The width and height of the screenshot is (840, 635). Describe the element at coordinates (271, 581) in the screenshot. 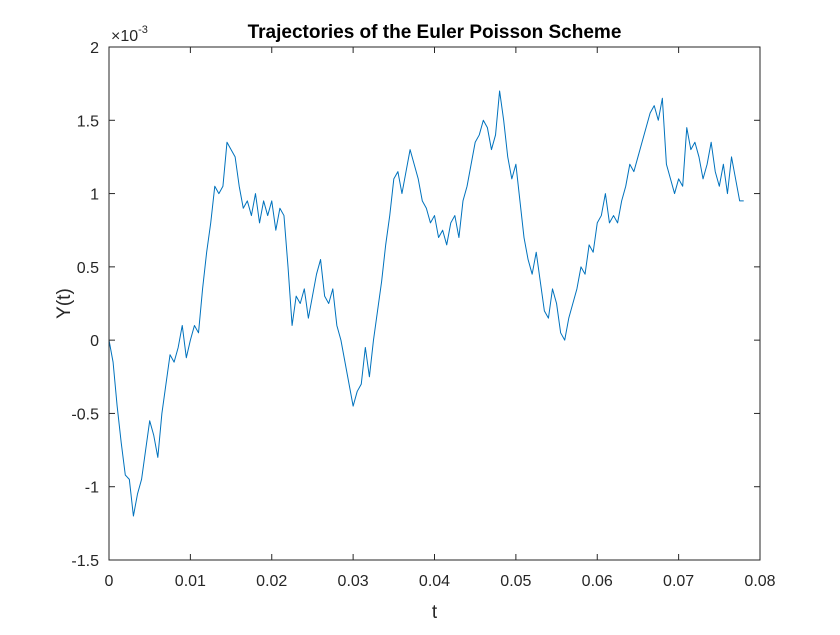

I see `x-tick-label: 0.02` at that location.